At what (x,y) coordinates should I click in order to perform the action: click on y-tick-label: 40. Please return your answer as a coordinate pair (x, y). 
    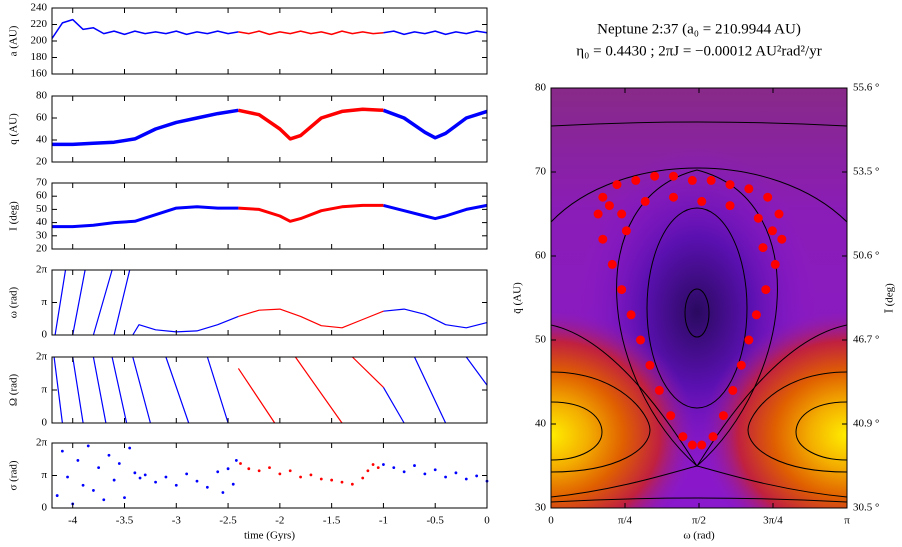
    Looking at the image, I should click on (42, 222).